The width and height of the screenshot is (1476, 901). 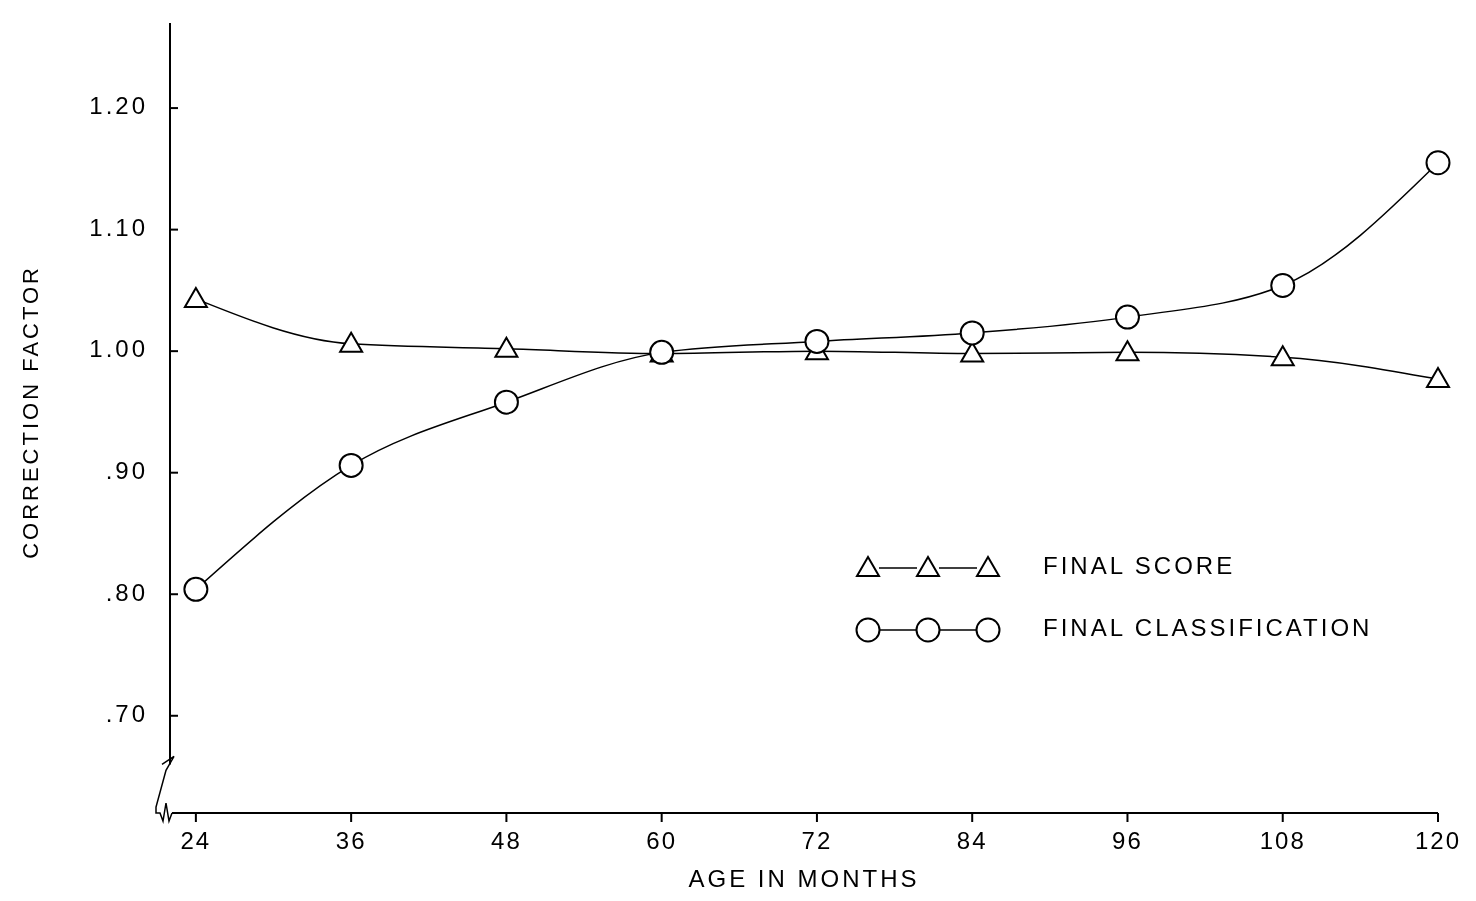 What do you see at coordinates (804, 878) in the screenshot?
I see `x-axis-title: AGE IN MONTHS` at bounding box center [804, 878].